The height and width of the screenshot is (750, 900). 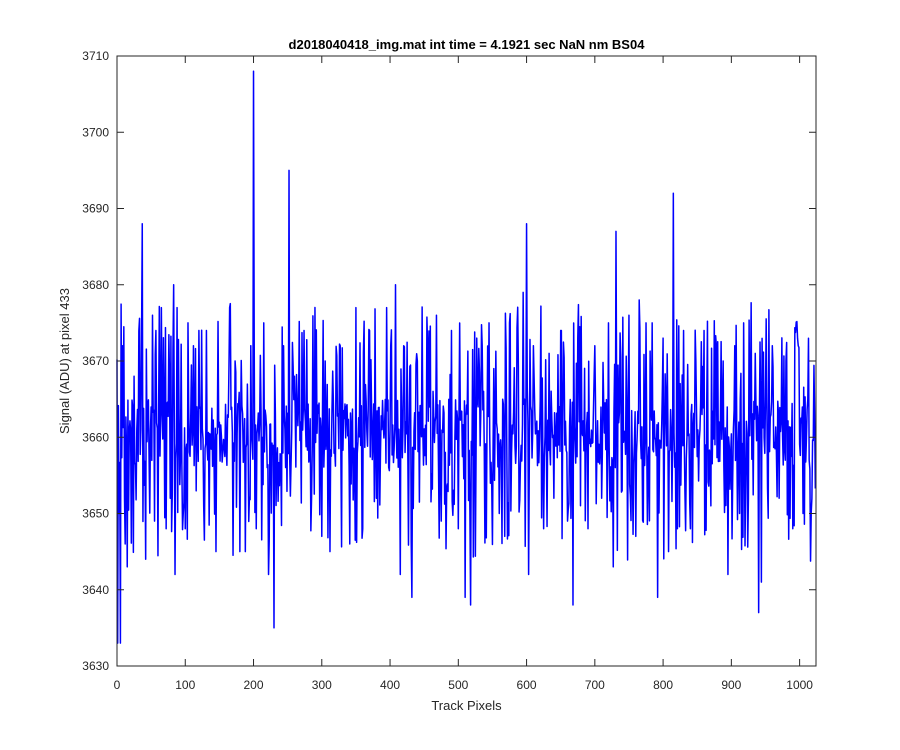 What do you see at coordinates (322, 685) in the screenshot?
I see `x-tick-label: 300` at bounding box center [322, 685].